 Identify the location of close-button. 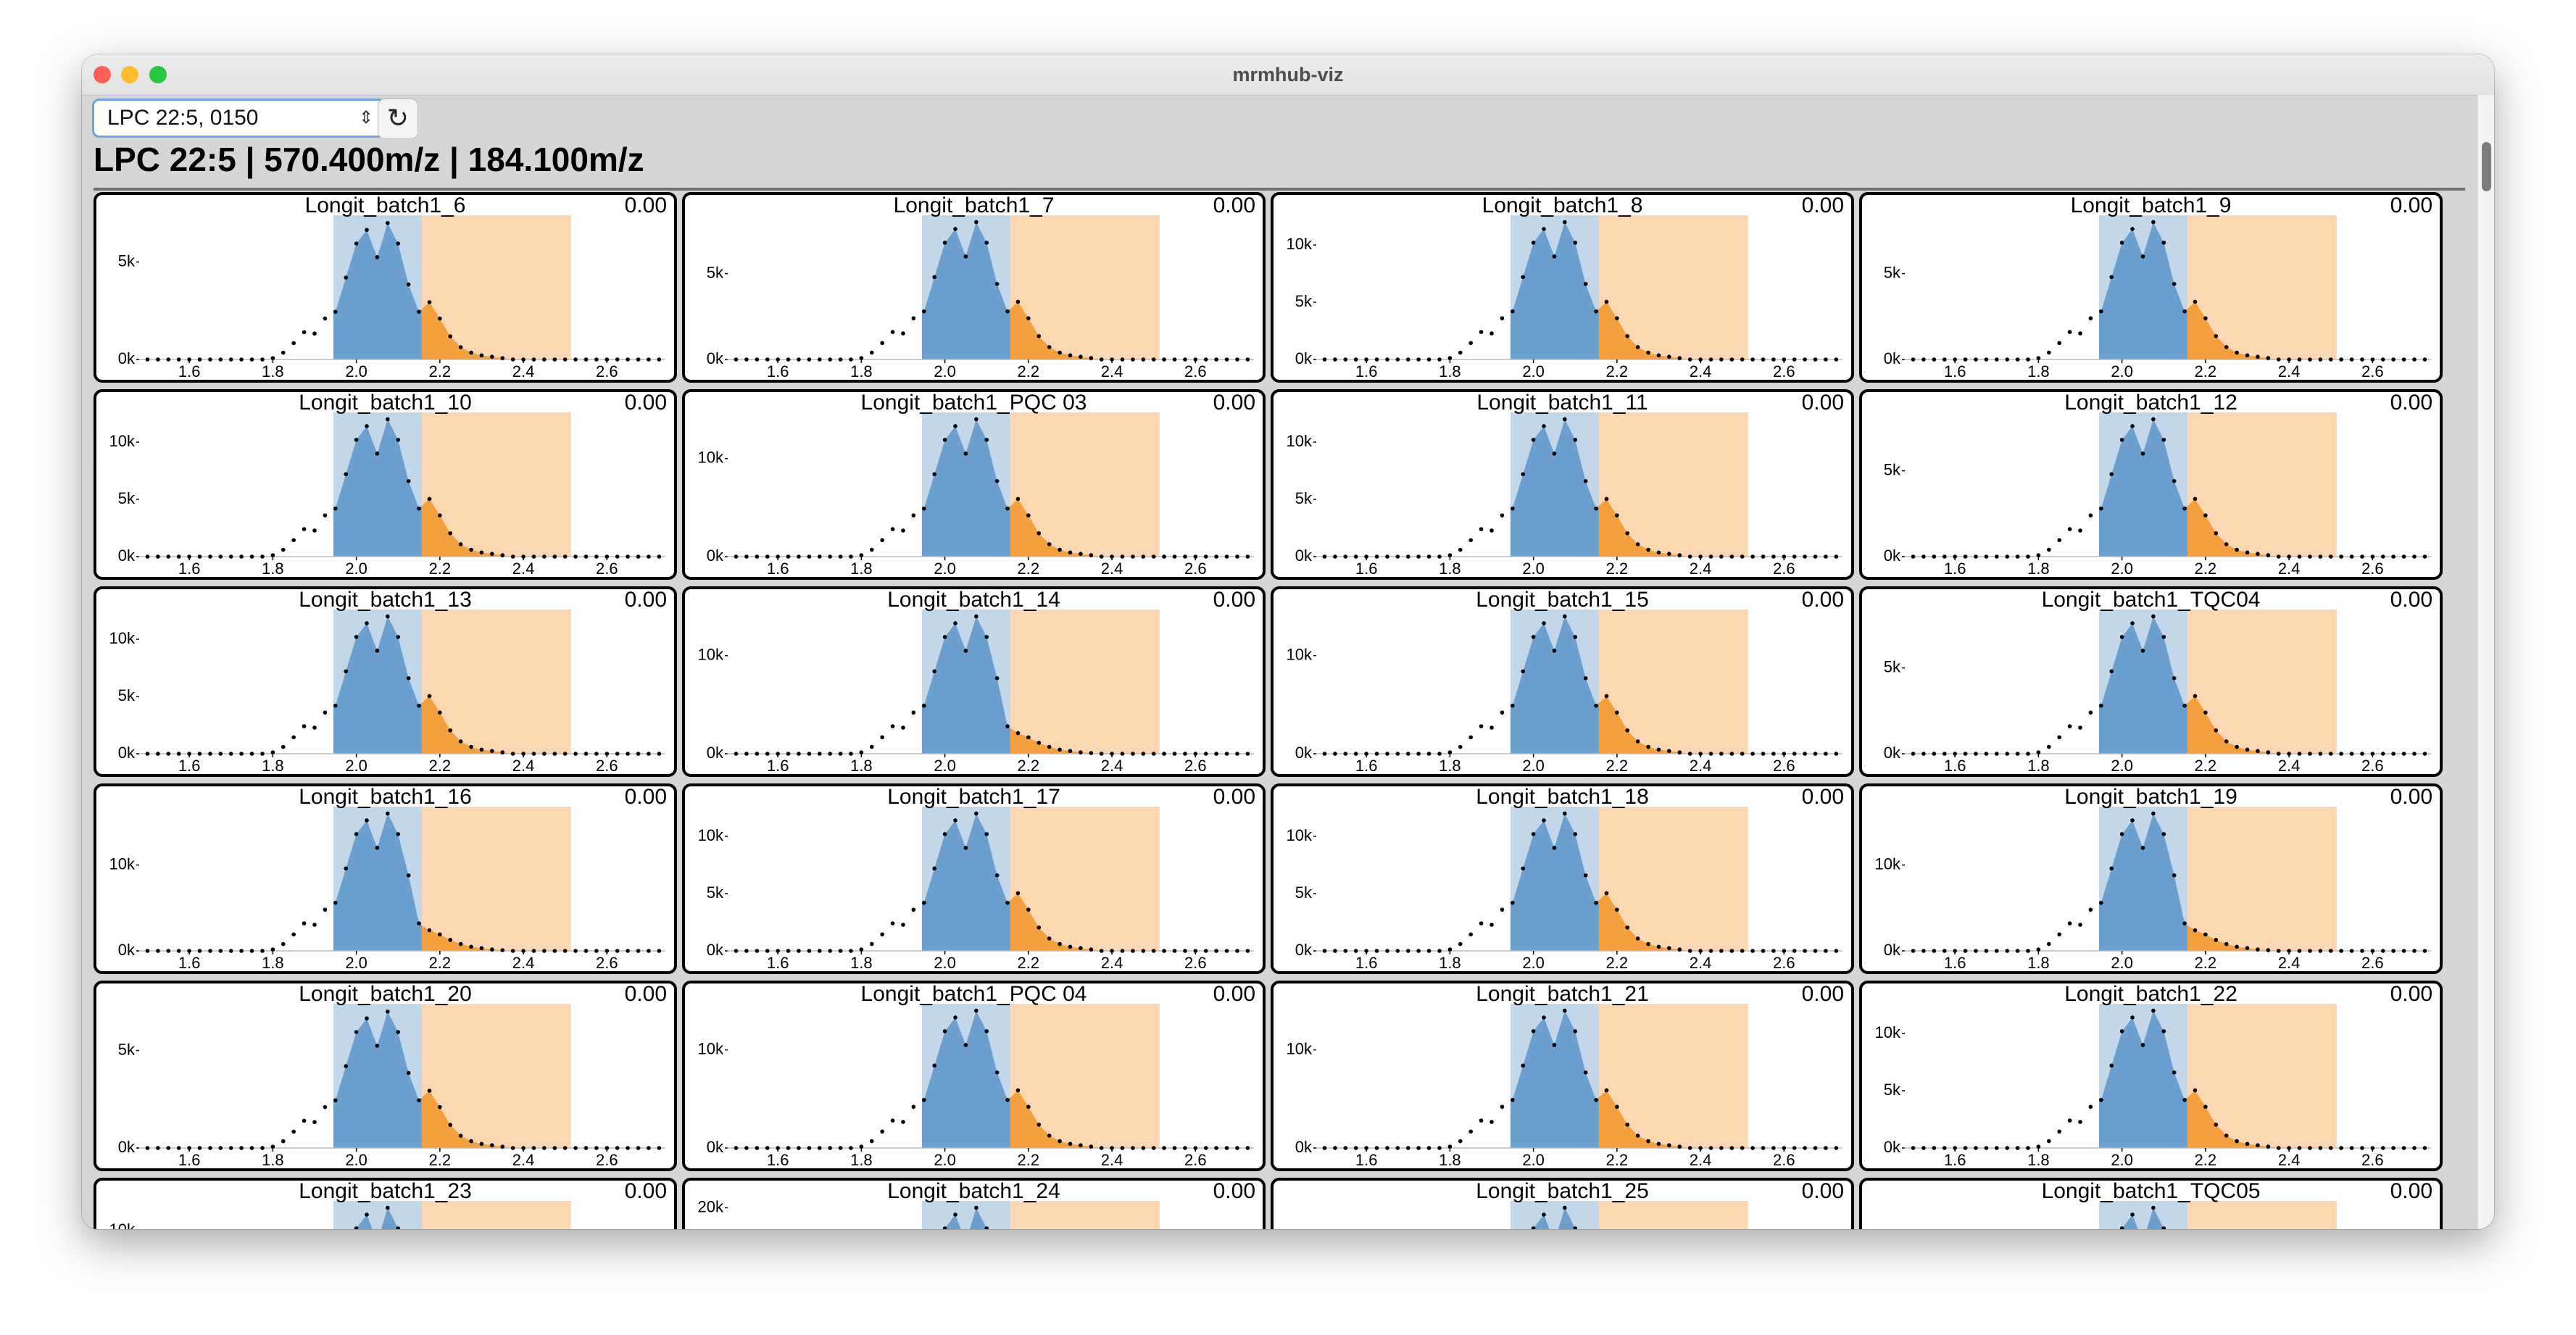
(102, 74).